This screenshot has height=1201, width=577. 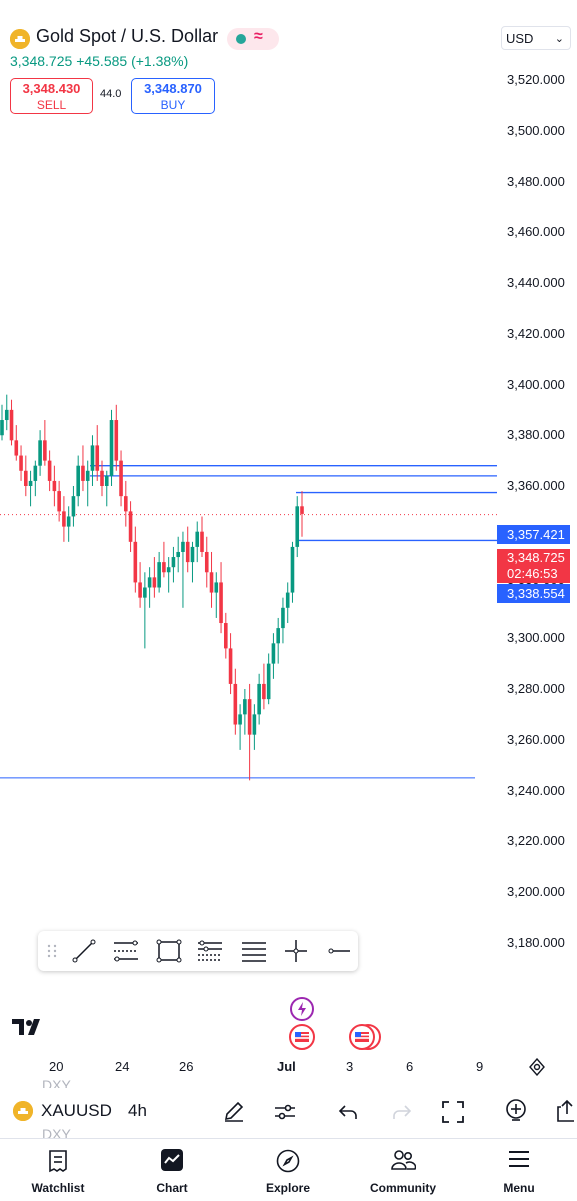 I want to click on crosshair-icon, so click(x=296, y=951).